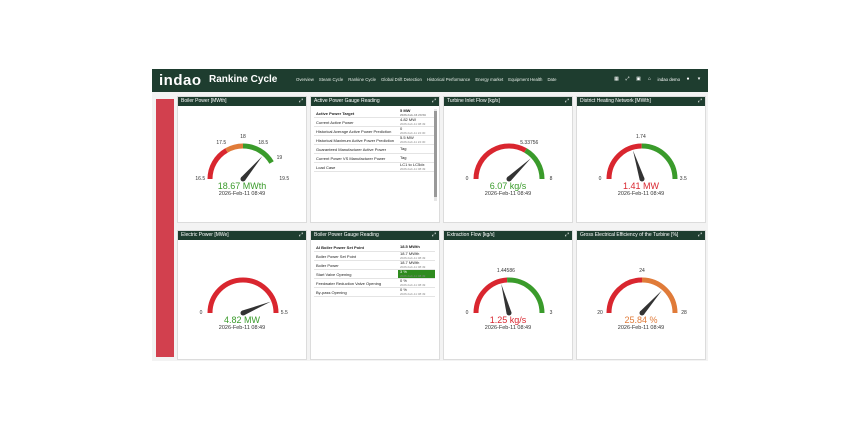 This screenshot has height=430, width=860. What do you see at coordinates (638, 79) in the screenshot?
I see `grid-icon: ▣` at bounding box center [638, 79].